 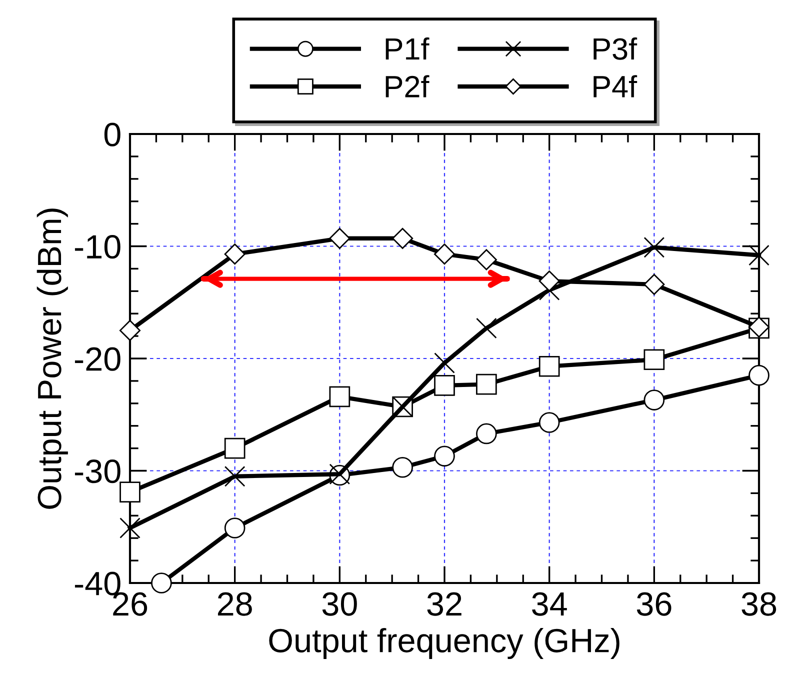 I want to click on y-axis-title: Output Power (dBm), so click(x=52, y=358).